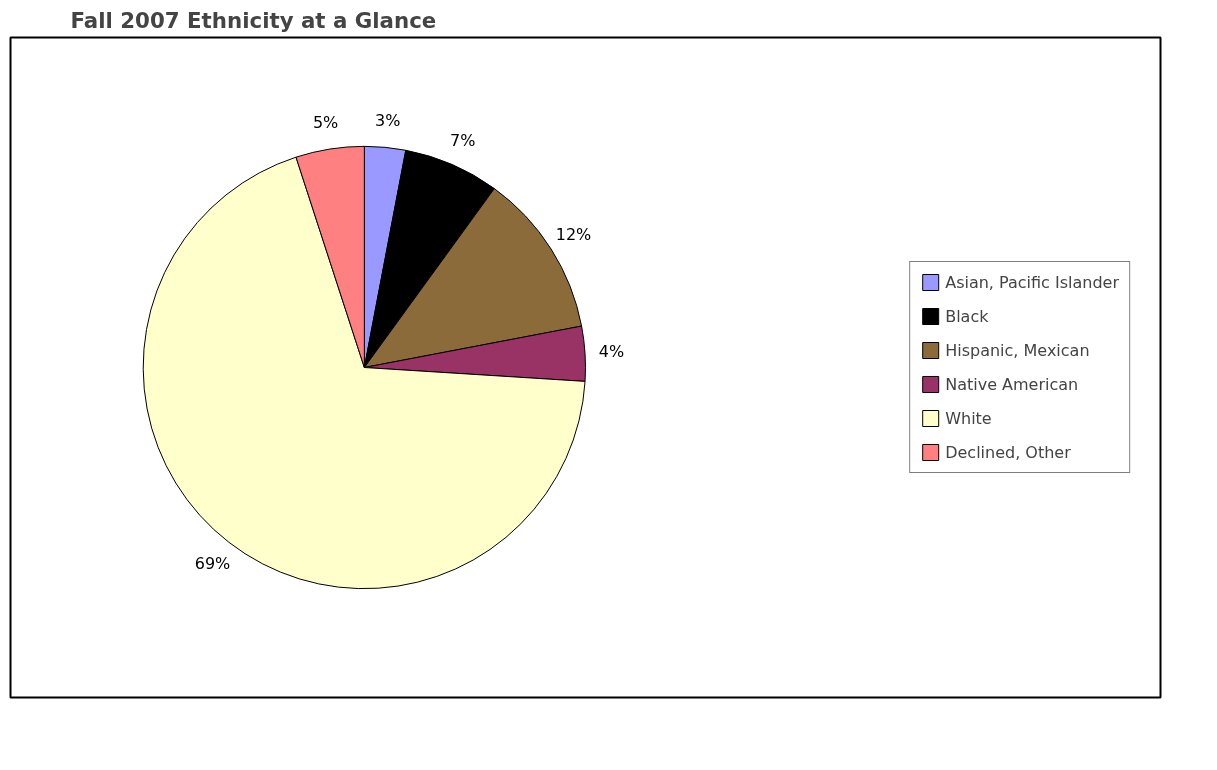 This screenshot has height=770, width=1217. What do you see at coordinates (1032, 282) in the screenshot?
I see `legend-label: Asian, Pacific Islander` at bounding box center [1032, 282].